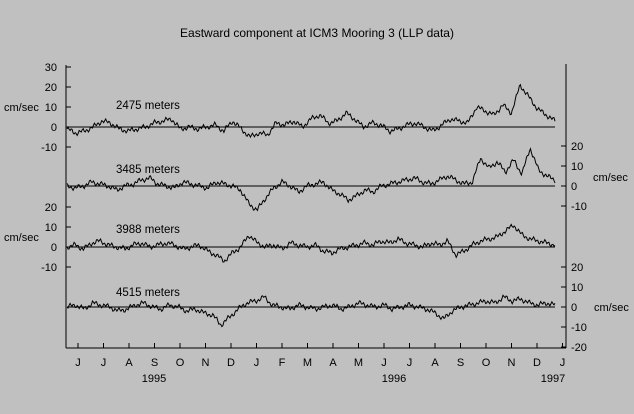 This screenshot has width=634, height=414. Describe the element at coordinates (51, 68) in the screenshot. I see `y-tick-label: 30` at that location.